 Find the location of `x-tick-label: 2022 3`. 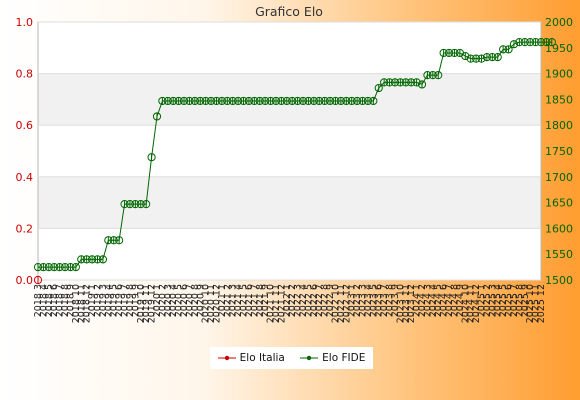

x-tick-label: 2022 3 is located at coordinates (298, 300).